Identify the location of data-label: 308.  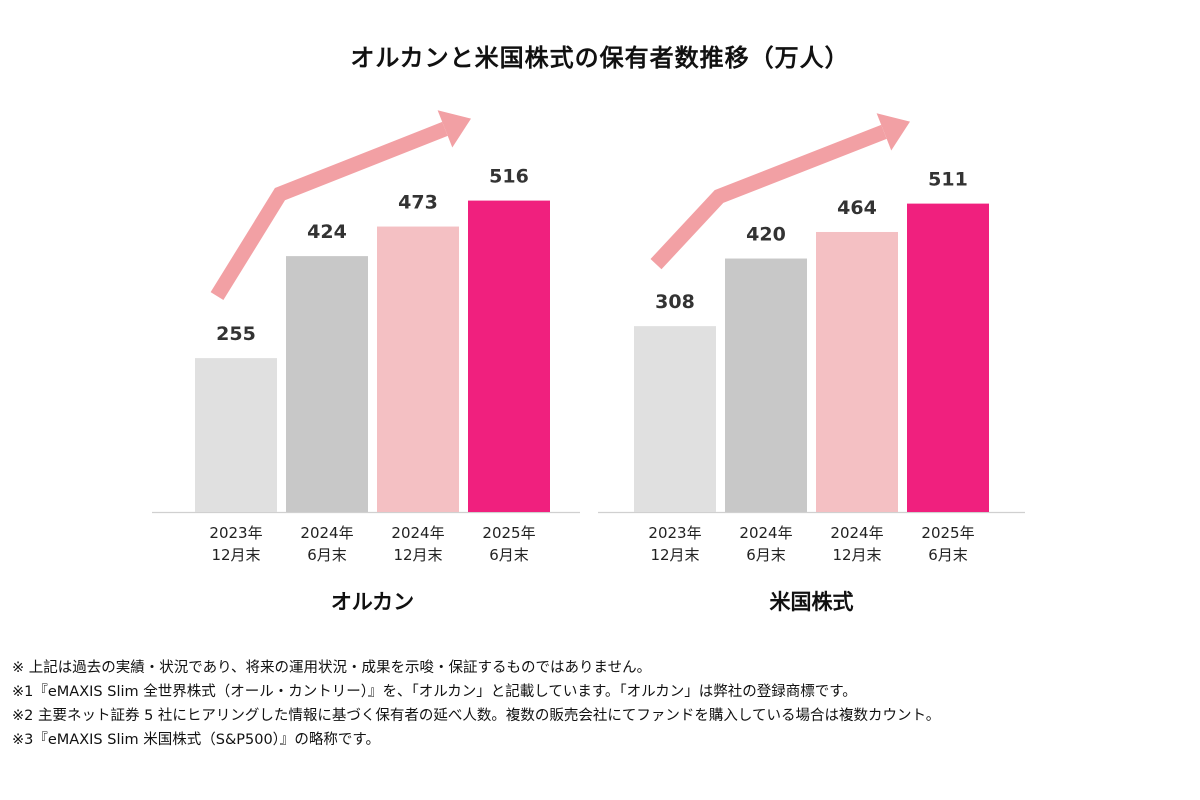
(675, 302).